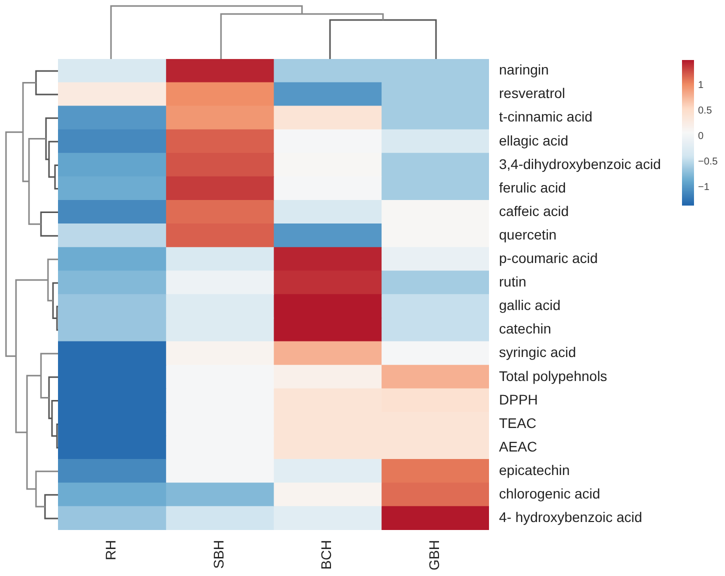  What do you see at coordinates (517, 422) in the screenshot?
I see `y-tick-label: TEAC` at bounding box center [517, 422].